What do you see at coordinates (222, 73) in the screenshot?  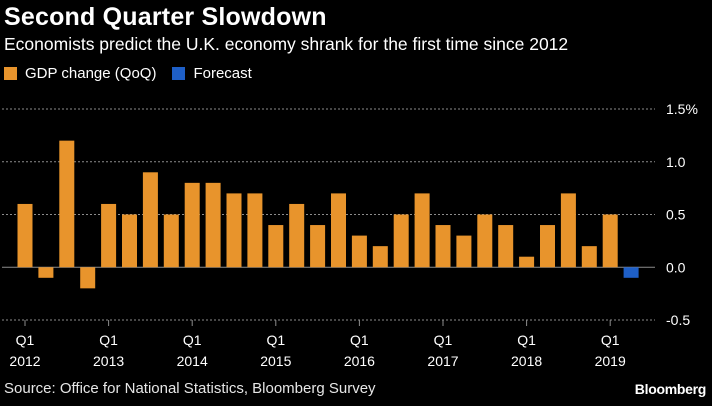 I see `legend-label-forecast: Forecast` at bounding box center [222, 73].